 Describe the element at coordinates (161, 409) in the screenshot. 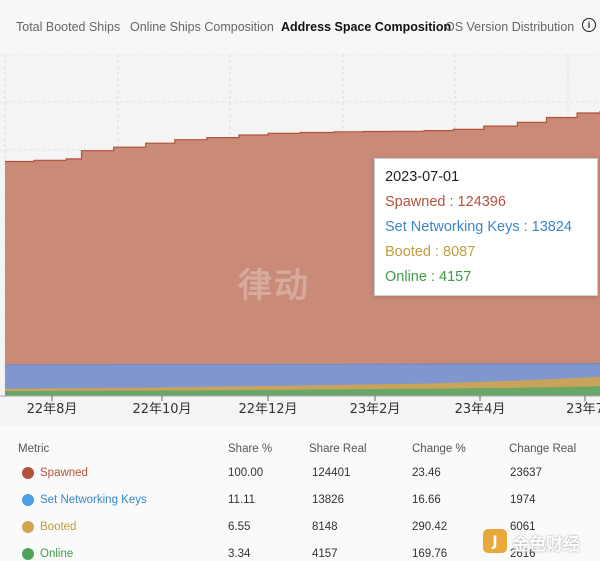

I see `x-axis-tick-label: 22年10月` at that location.